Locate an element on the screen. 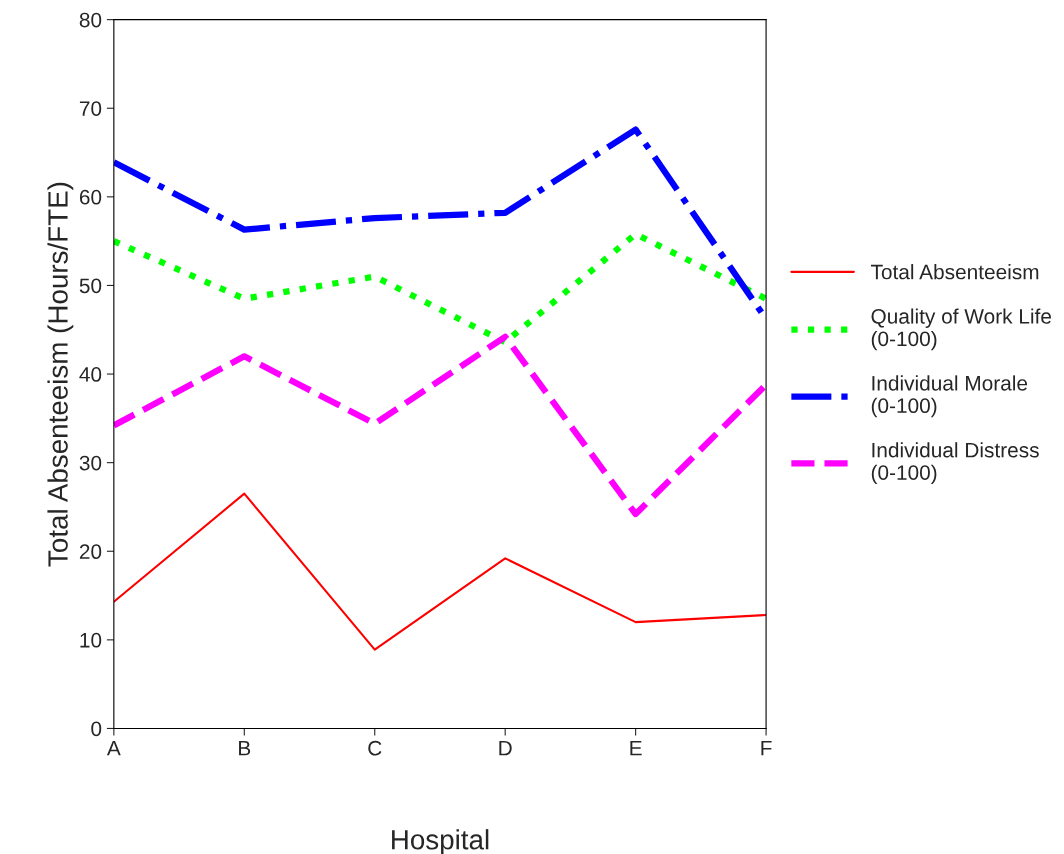 The height and width of the screenshot is (854, 1064). y-tick-label: 30 is located at coordinates (90, 463).